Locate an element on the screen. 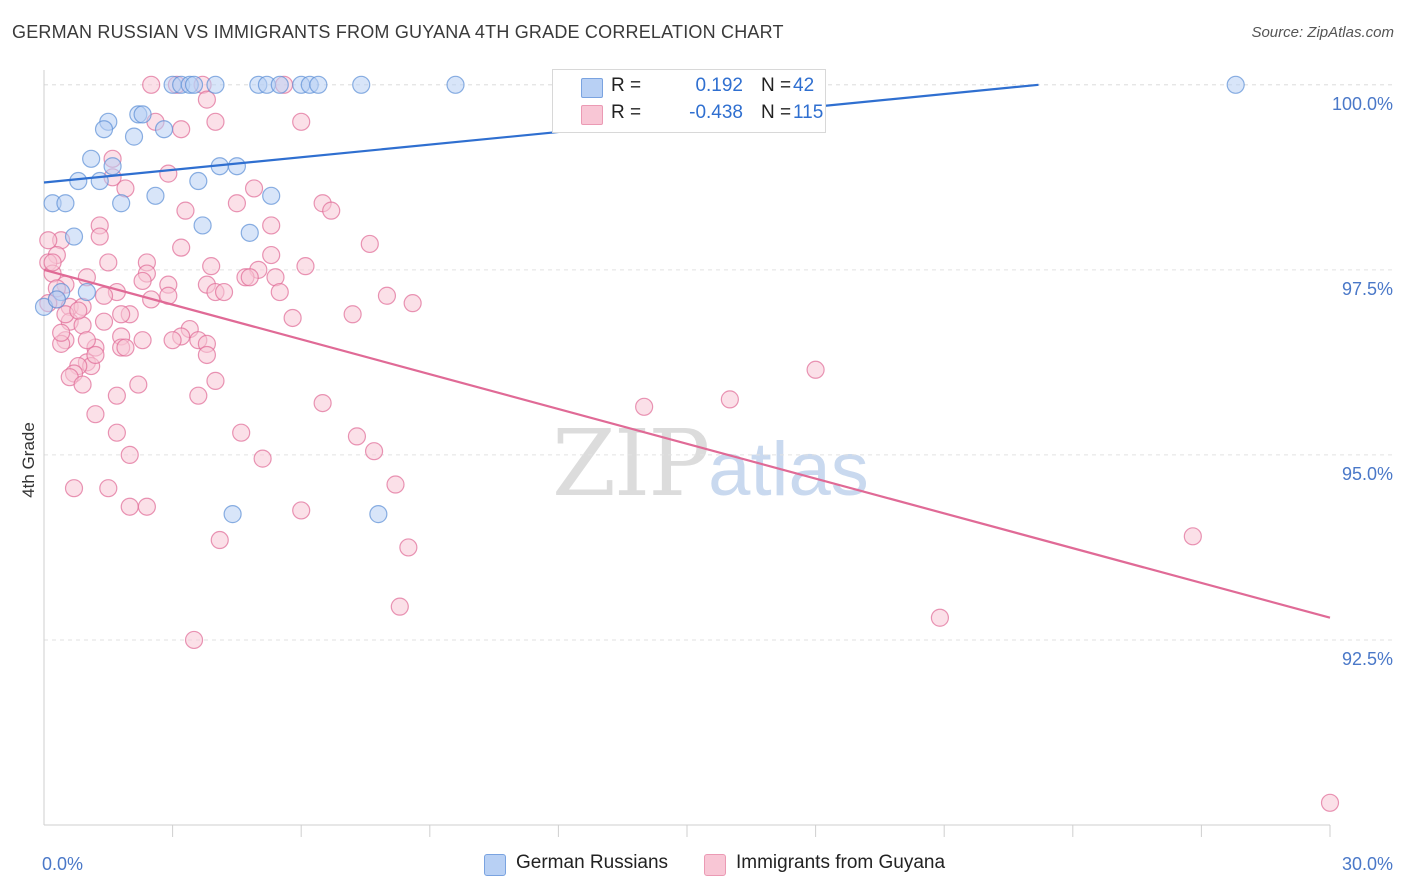 Image resolution: width=1406 pixels, height=892 pixels. legend-n-value: 42 is located at coordinates (804, 85).